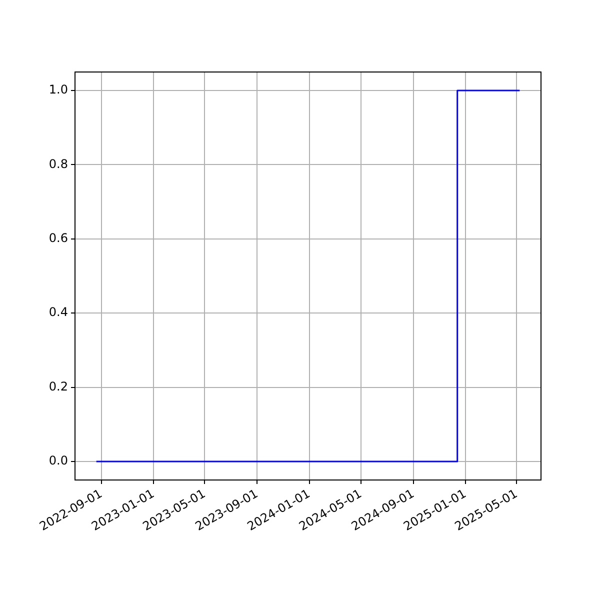  Describe the element at coordinates (58, 312) in the screenshot. I see `y-tick-label: 0.4` at that location.